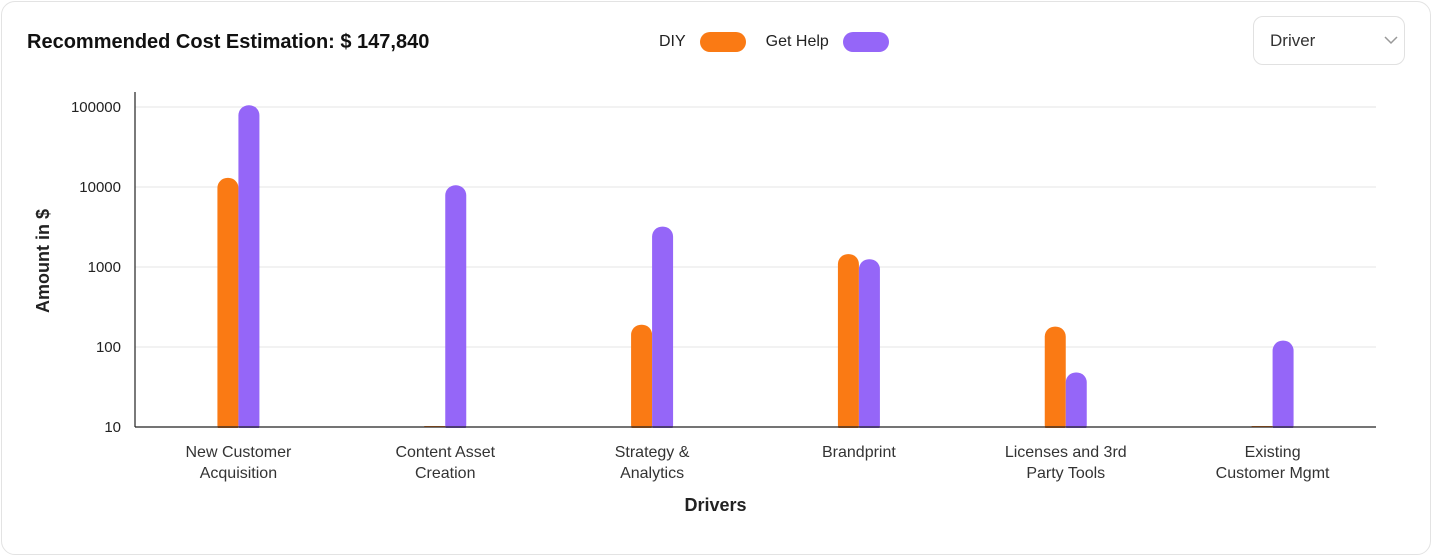  What do you see at coordinates (865, 42) in the screenshot?
I see `legend-swatch-get-help` at bounding box center [865, 42].